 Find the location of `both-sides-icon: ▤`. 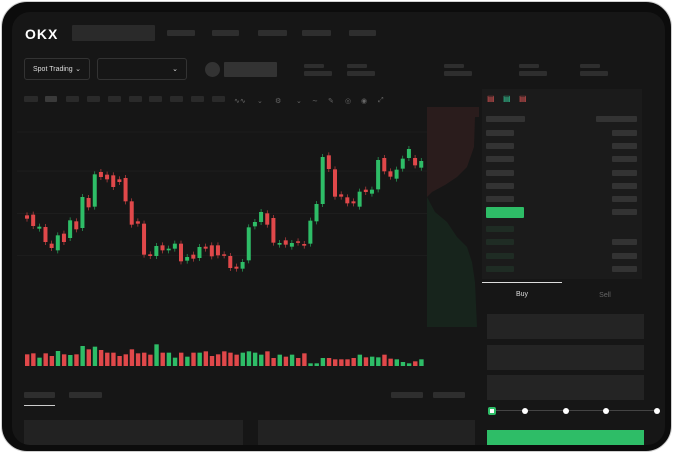

both-sides-icon: ▤ is located at coordinates (491, 98).